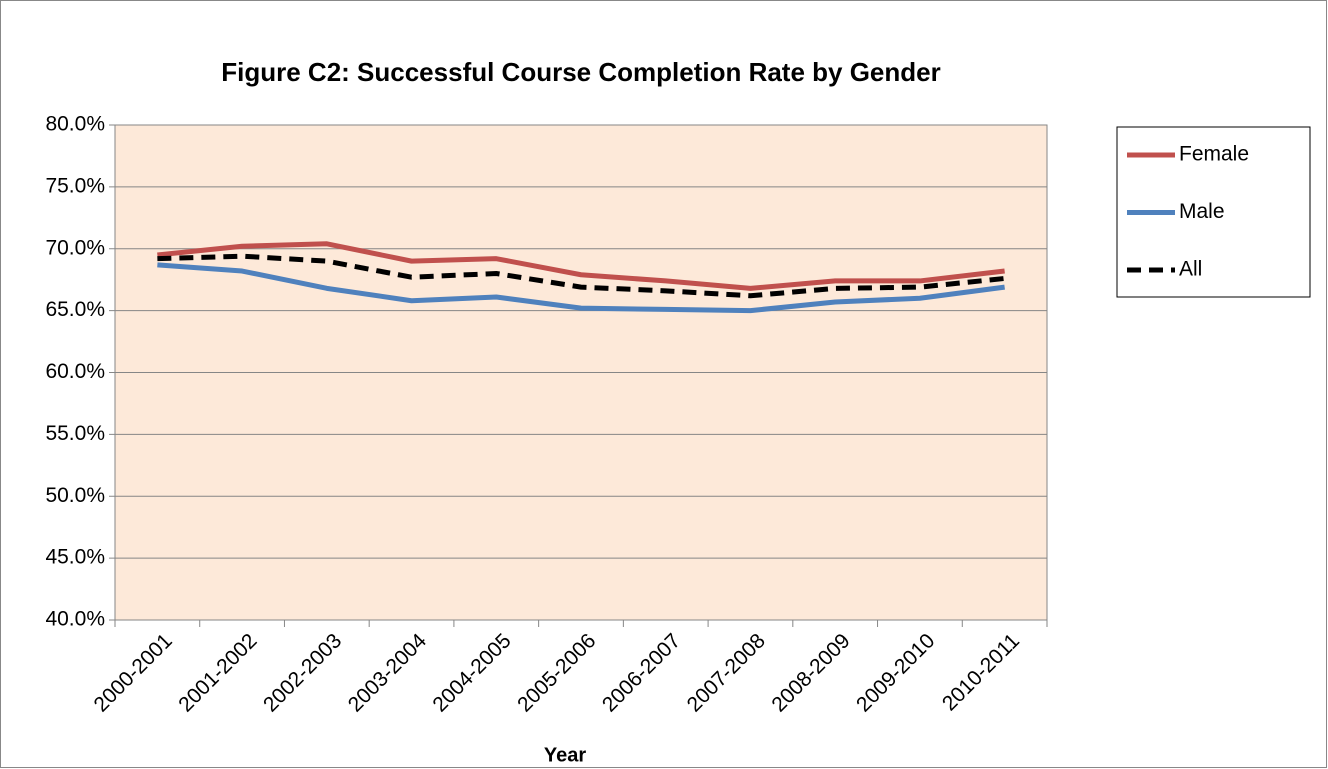  I want to click on y-tick-label: 80.0%, so click(75, 124).